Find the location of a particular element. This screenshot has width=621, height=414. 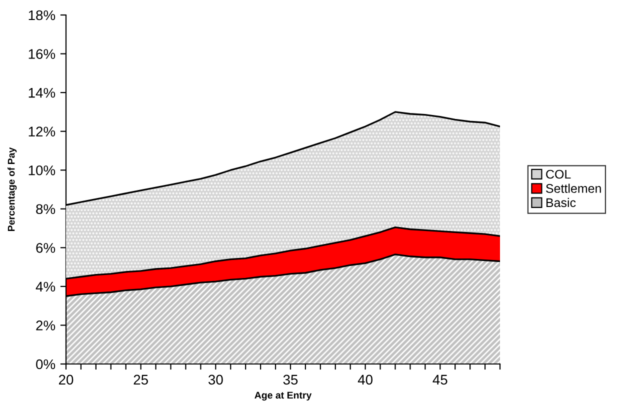

legend-label: Settlemen is located at coordinates (573, 188).